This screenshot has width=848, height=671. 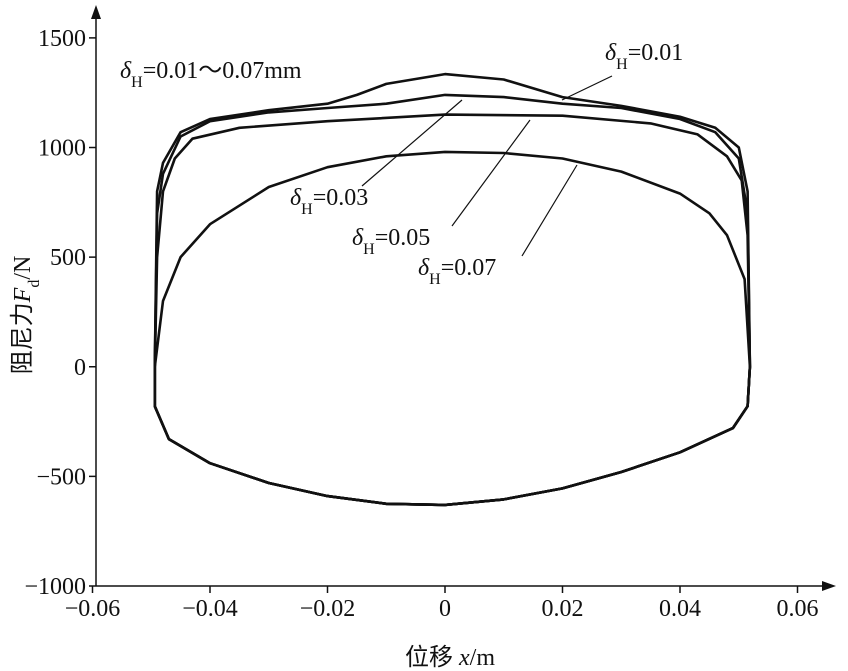 I want to click on annotation-part: =0.01～0.07mm, so click(x=222, y=71).